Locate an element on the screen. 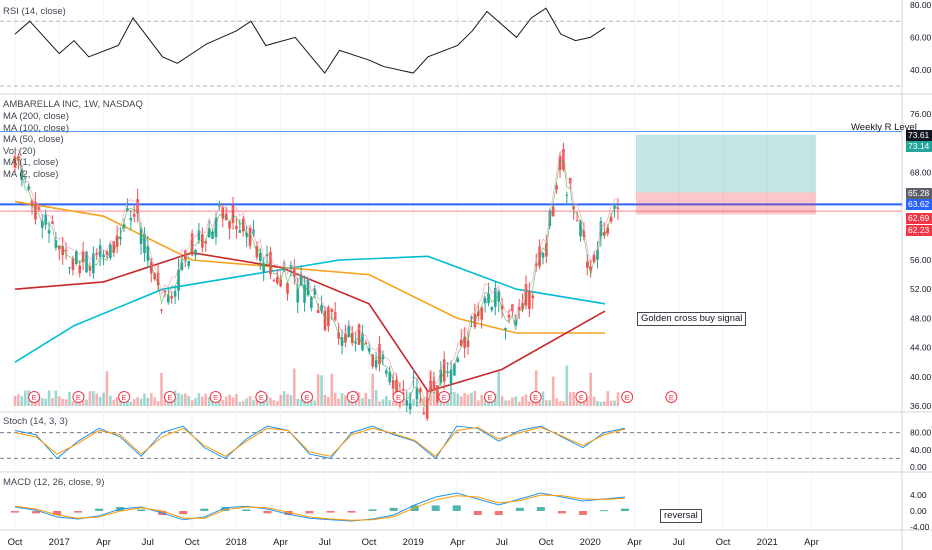 Image resolution: width=932 pixels, height=550 pixels. indicator-label: MA (2, close) is located at coordinates (31, 174).